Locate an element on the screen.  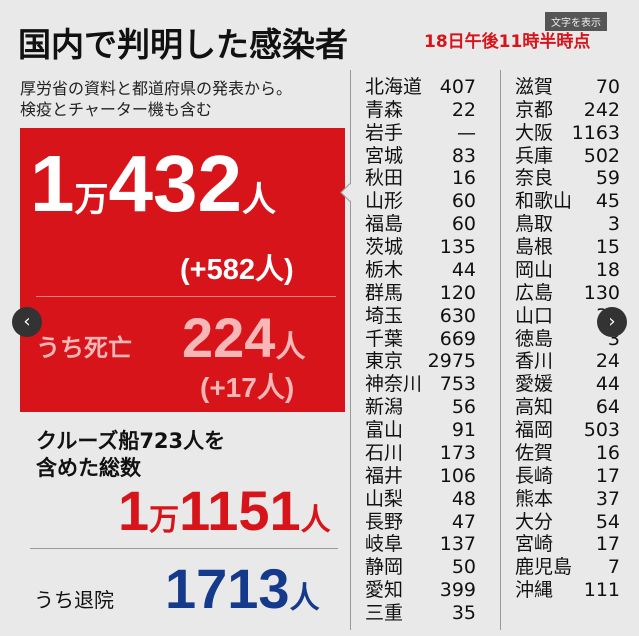
prefecture-name: 愛媛 is located at coordinates (534, 384).